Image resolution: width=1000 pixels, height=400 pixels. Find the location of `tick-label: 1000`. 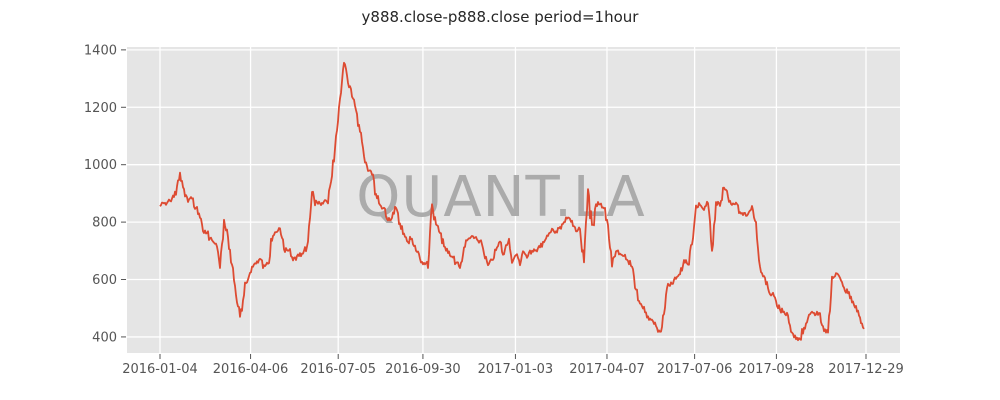

tick-label: 1000 is located at coordinates (100, 165).